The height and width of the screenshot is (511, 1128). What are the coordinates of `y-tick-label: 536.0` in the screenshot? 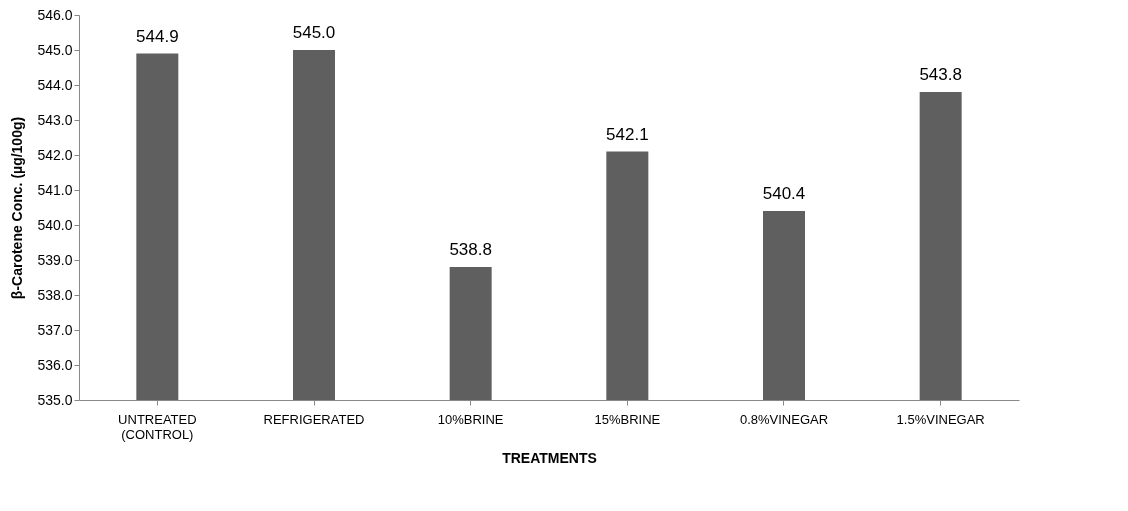 It's located at (55, 364).